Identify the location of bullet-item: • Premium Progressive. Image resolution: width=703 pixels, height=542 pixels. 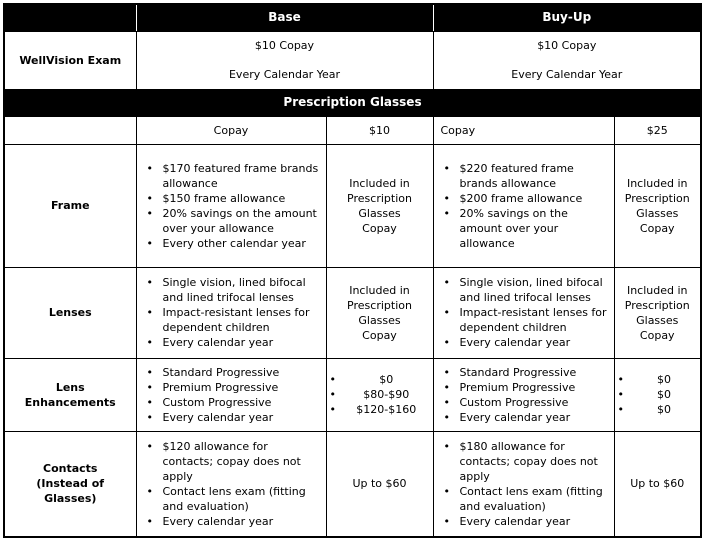
(525, 387).